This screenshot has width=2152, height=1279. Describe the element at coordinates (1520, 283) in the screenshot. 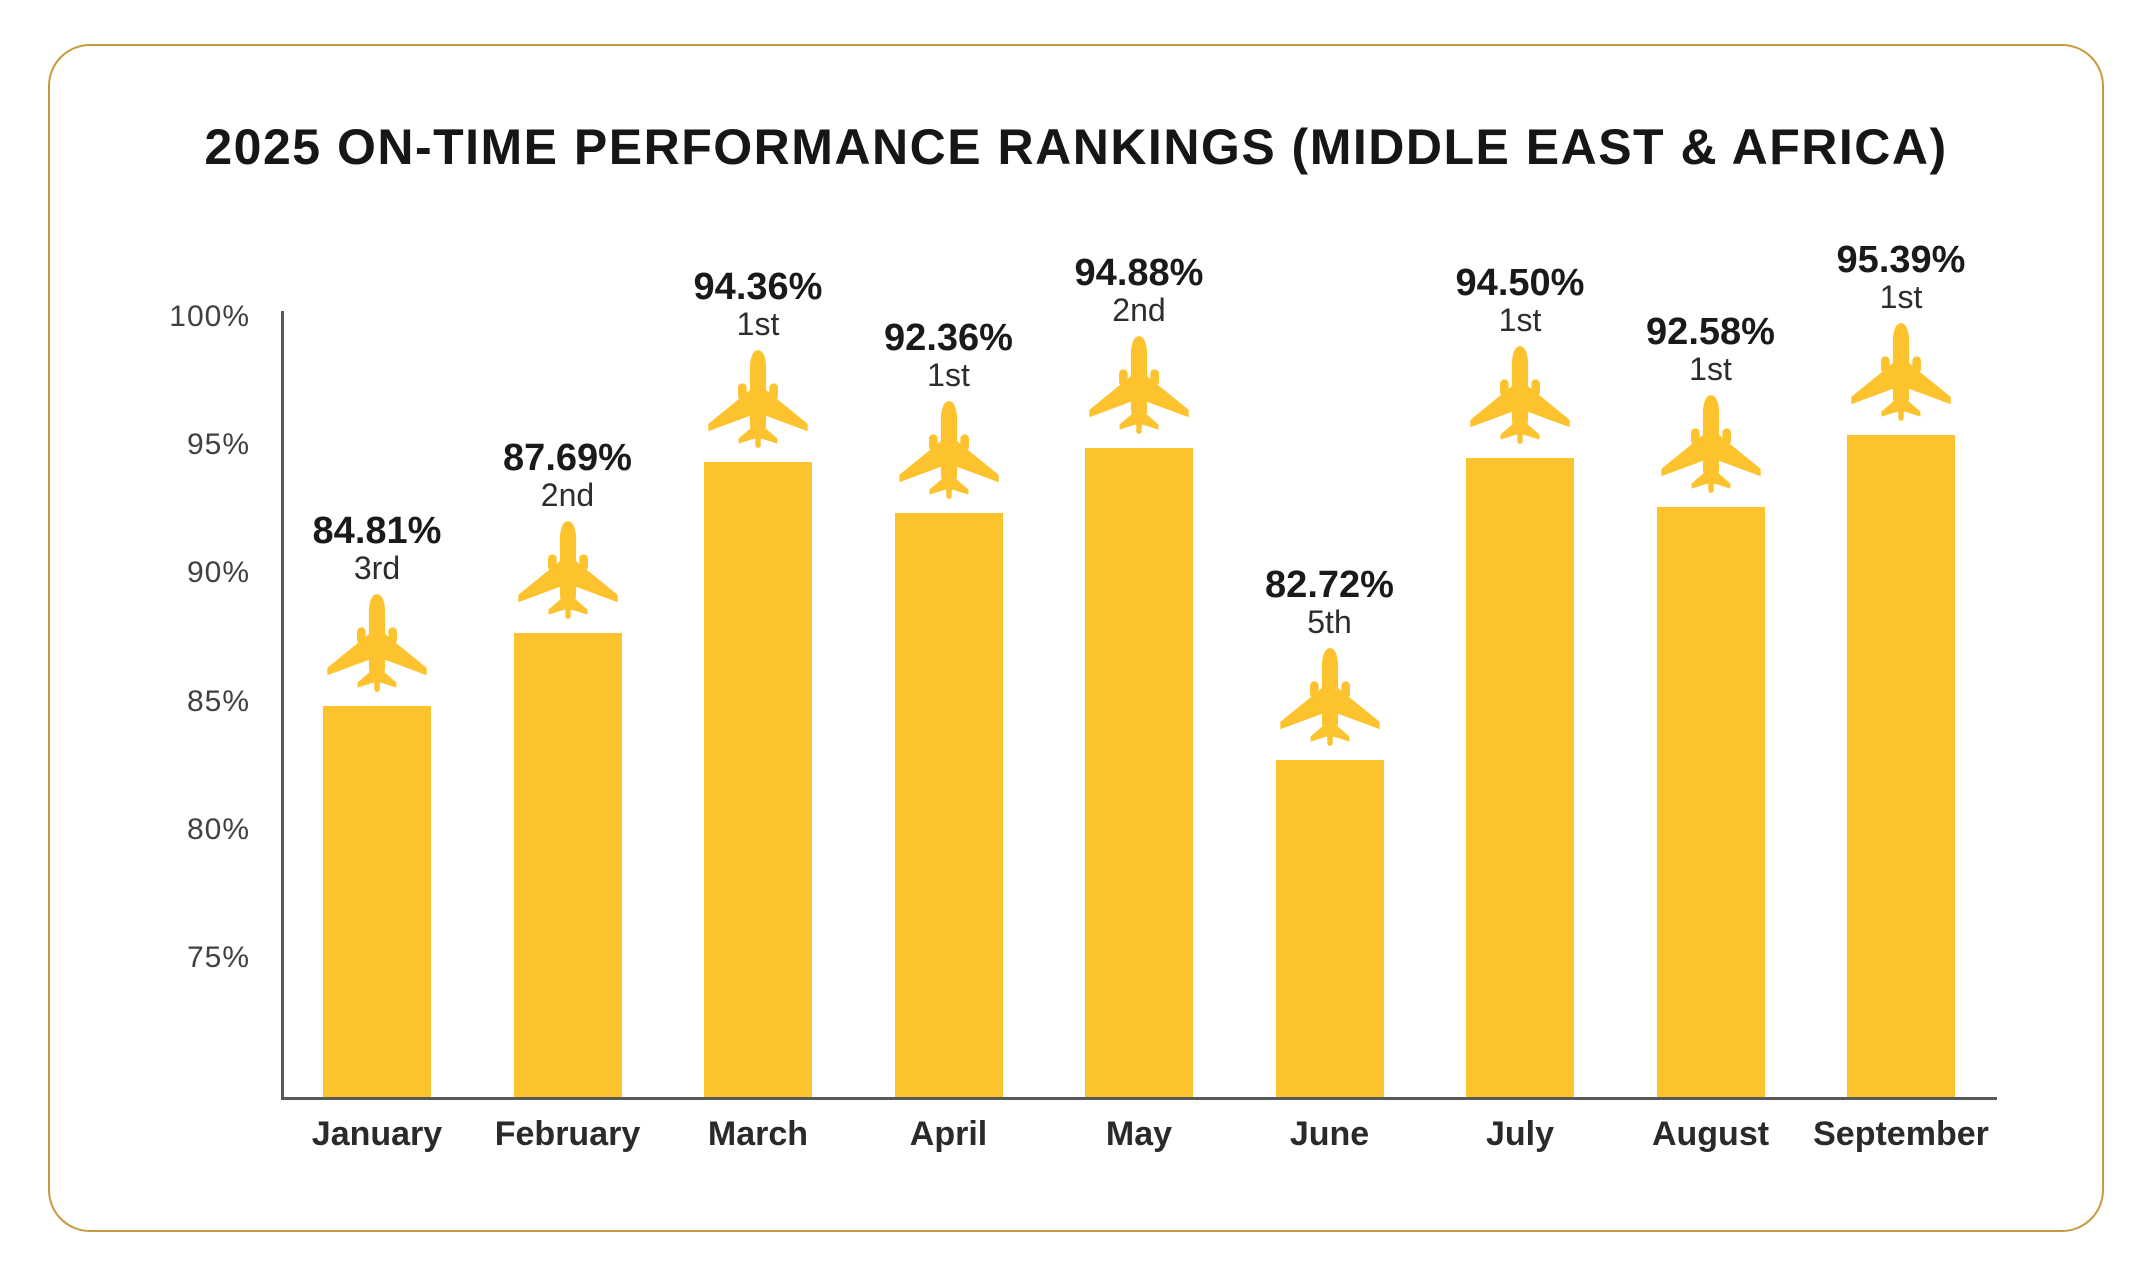

I see `value-label: 94.50%` at that location.